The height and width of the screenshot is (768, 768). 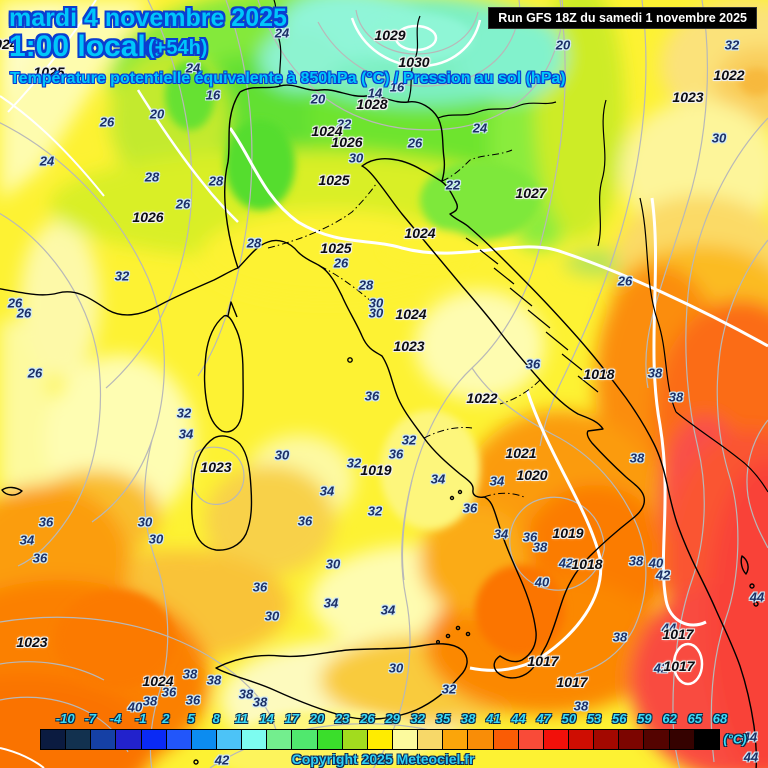 I want to click on scale-tick-label: 47, so click(x=543, y=718).